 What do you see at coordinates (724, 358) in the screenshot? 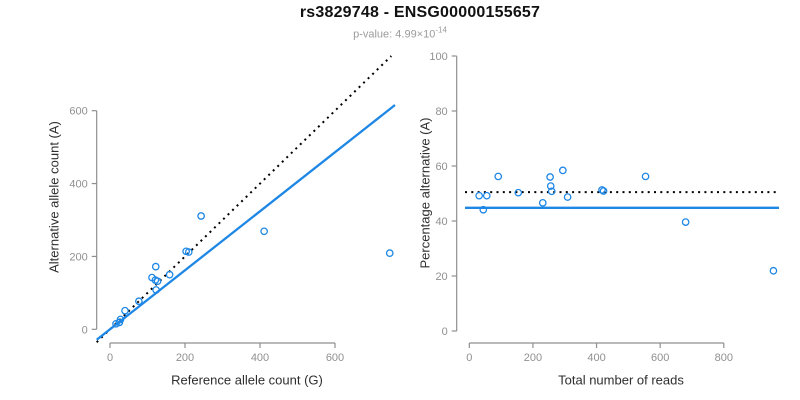
I see `x-tick-label: 800` at bounding box center [724, 358].